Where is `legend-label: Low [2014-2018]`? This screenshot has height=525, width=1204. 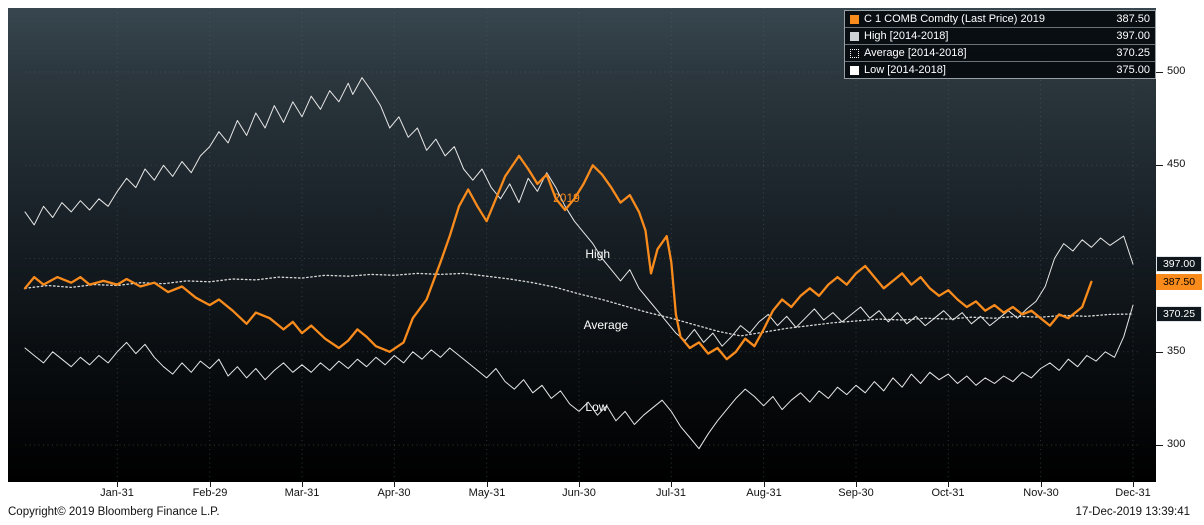
legend-label: Low [2014-2018] is located at coordinates (905, 70).